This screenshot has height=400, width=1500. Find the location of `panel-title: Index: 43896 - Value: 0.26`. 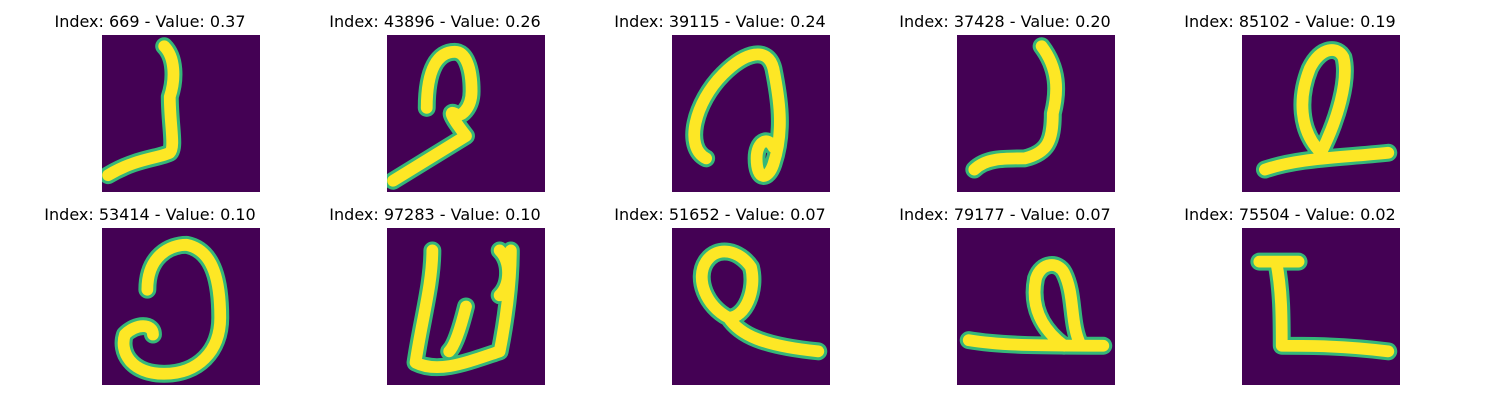

panel-title: Index: 43896 - Value: 0.26 is located at coordinates (435, 21).